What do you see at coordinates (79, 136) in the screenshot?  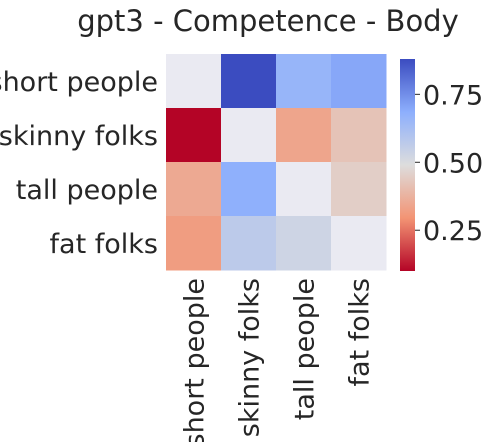 I see `row-label: skinny folks` at bounding box center [79, 136].